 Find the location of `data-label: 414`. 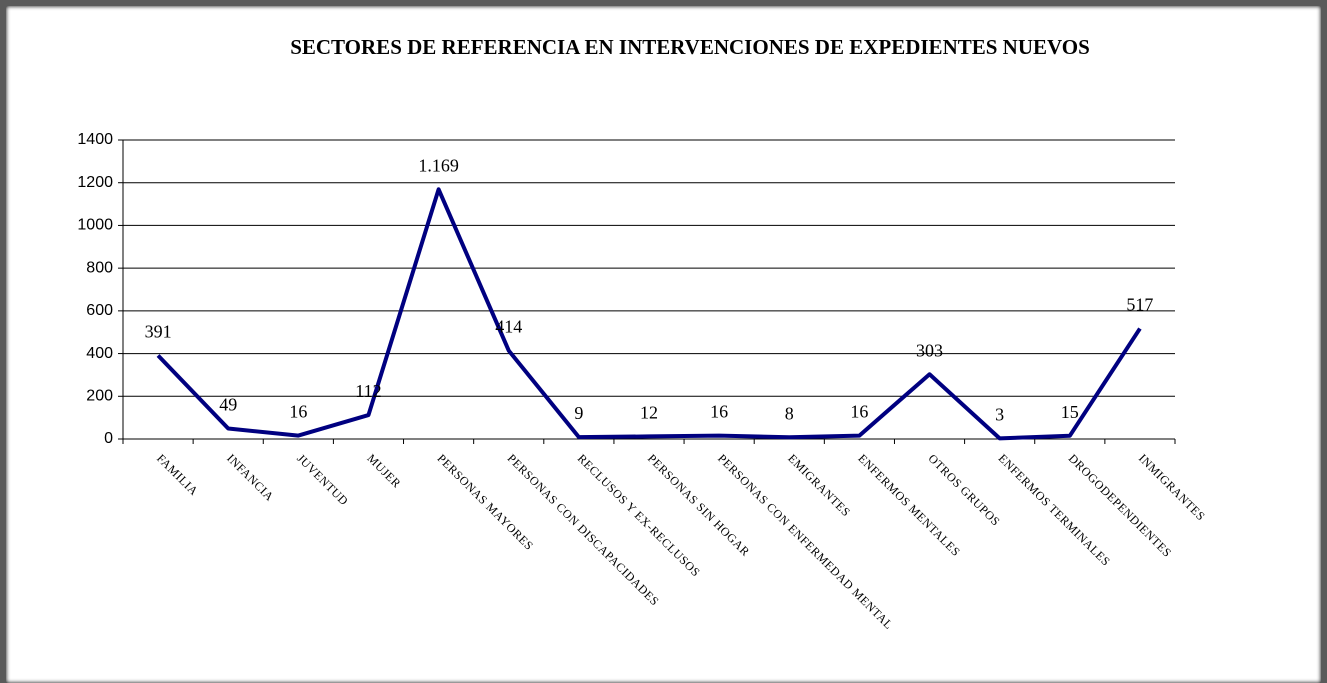

data-label: 414 is located at coordinates (508, 327).